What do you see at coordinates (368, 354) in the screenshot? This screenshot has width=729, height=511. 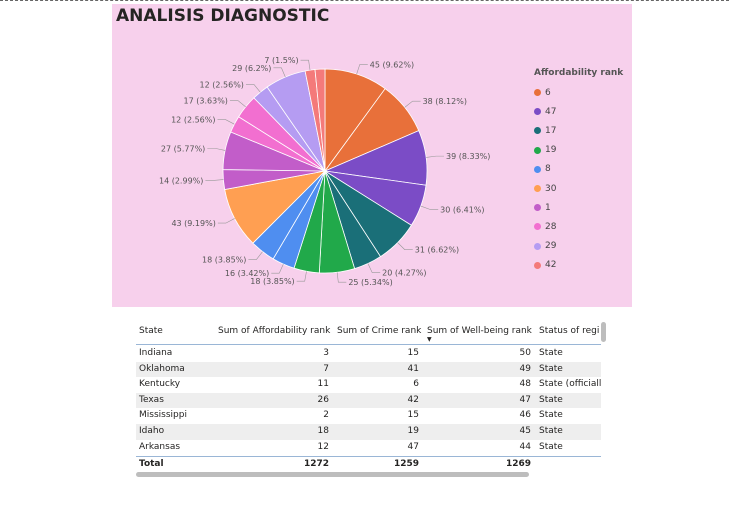 I see `table-row: Indiana 3 15 50 State` at bounding box center [368, 354].